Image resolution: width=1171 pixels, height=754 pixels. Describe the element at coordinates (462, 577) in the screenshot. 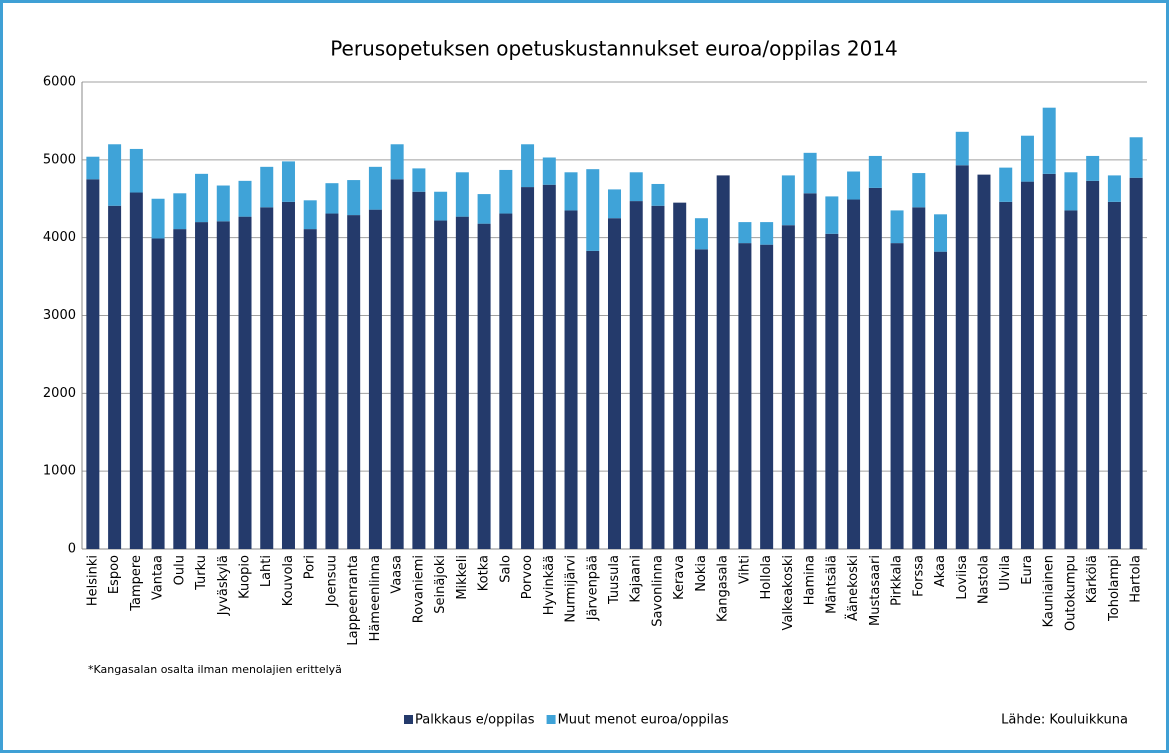

I see `x-tick-label: Mikkeli` at that location.